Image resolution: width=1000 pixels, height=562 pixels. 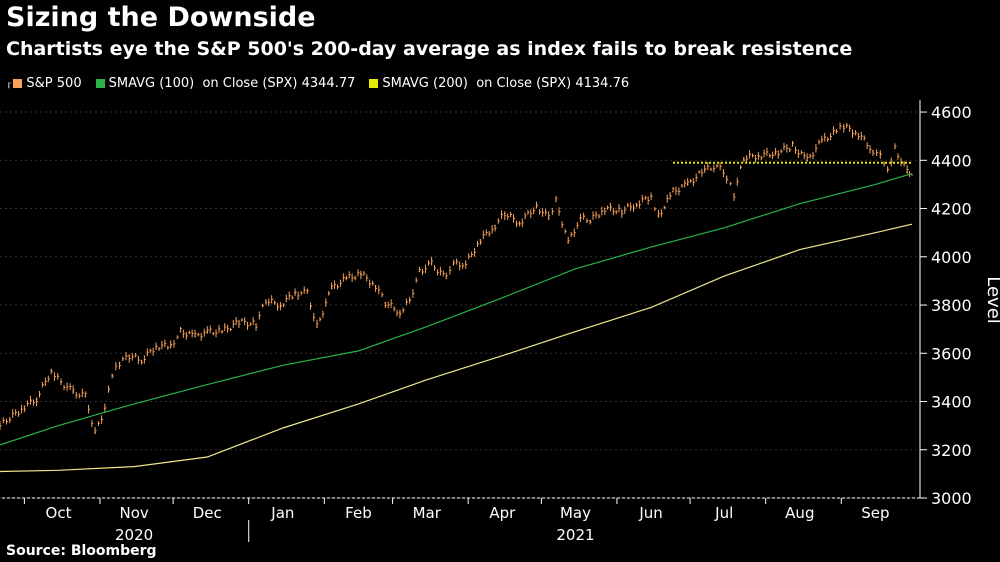 What do you see at coordinates (650, 513) in the screenshot?
I see `x-tick-label: Jun` at bounding box center [650, 513].